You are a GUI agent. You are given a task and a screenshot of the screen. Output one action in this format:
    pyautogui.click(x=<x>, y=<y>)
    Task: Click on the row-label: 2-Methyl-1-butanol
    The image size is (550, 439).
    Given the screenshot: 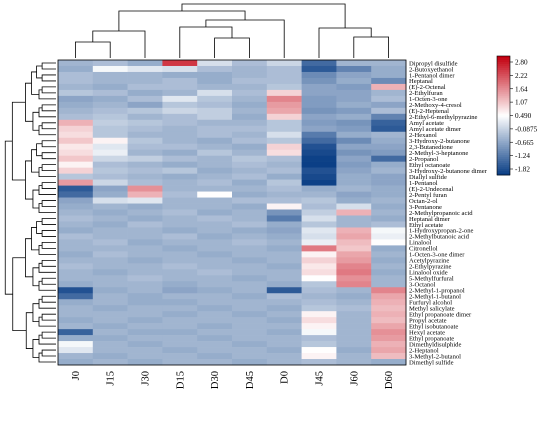 What is the action you would take?
    pyautogui.click(x=435, y=297)
    